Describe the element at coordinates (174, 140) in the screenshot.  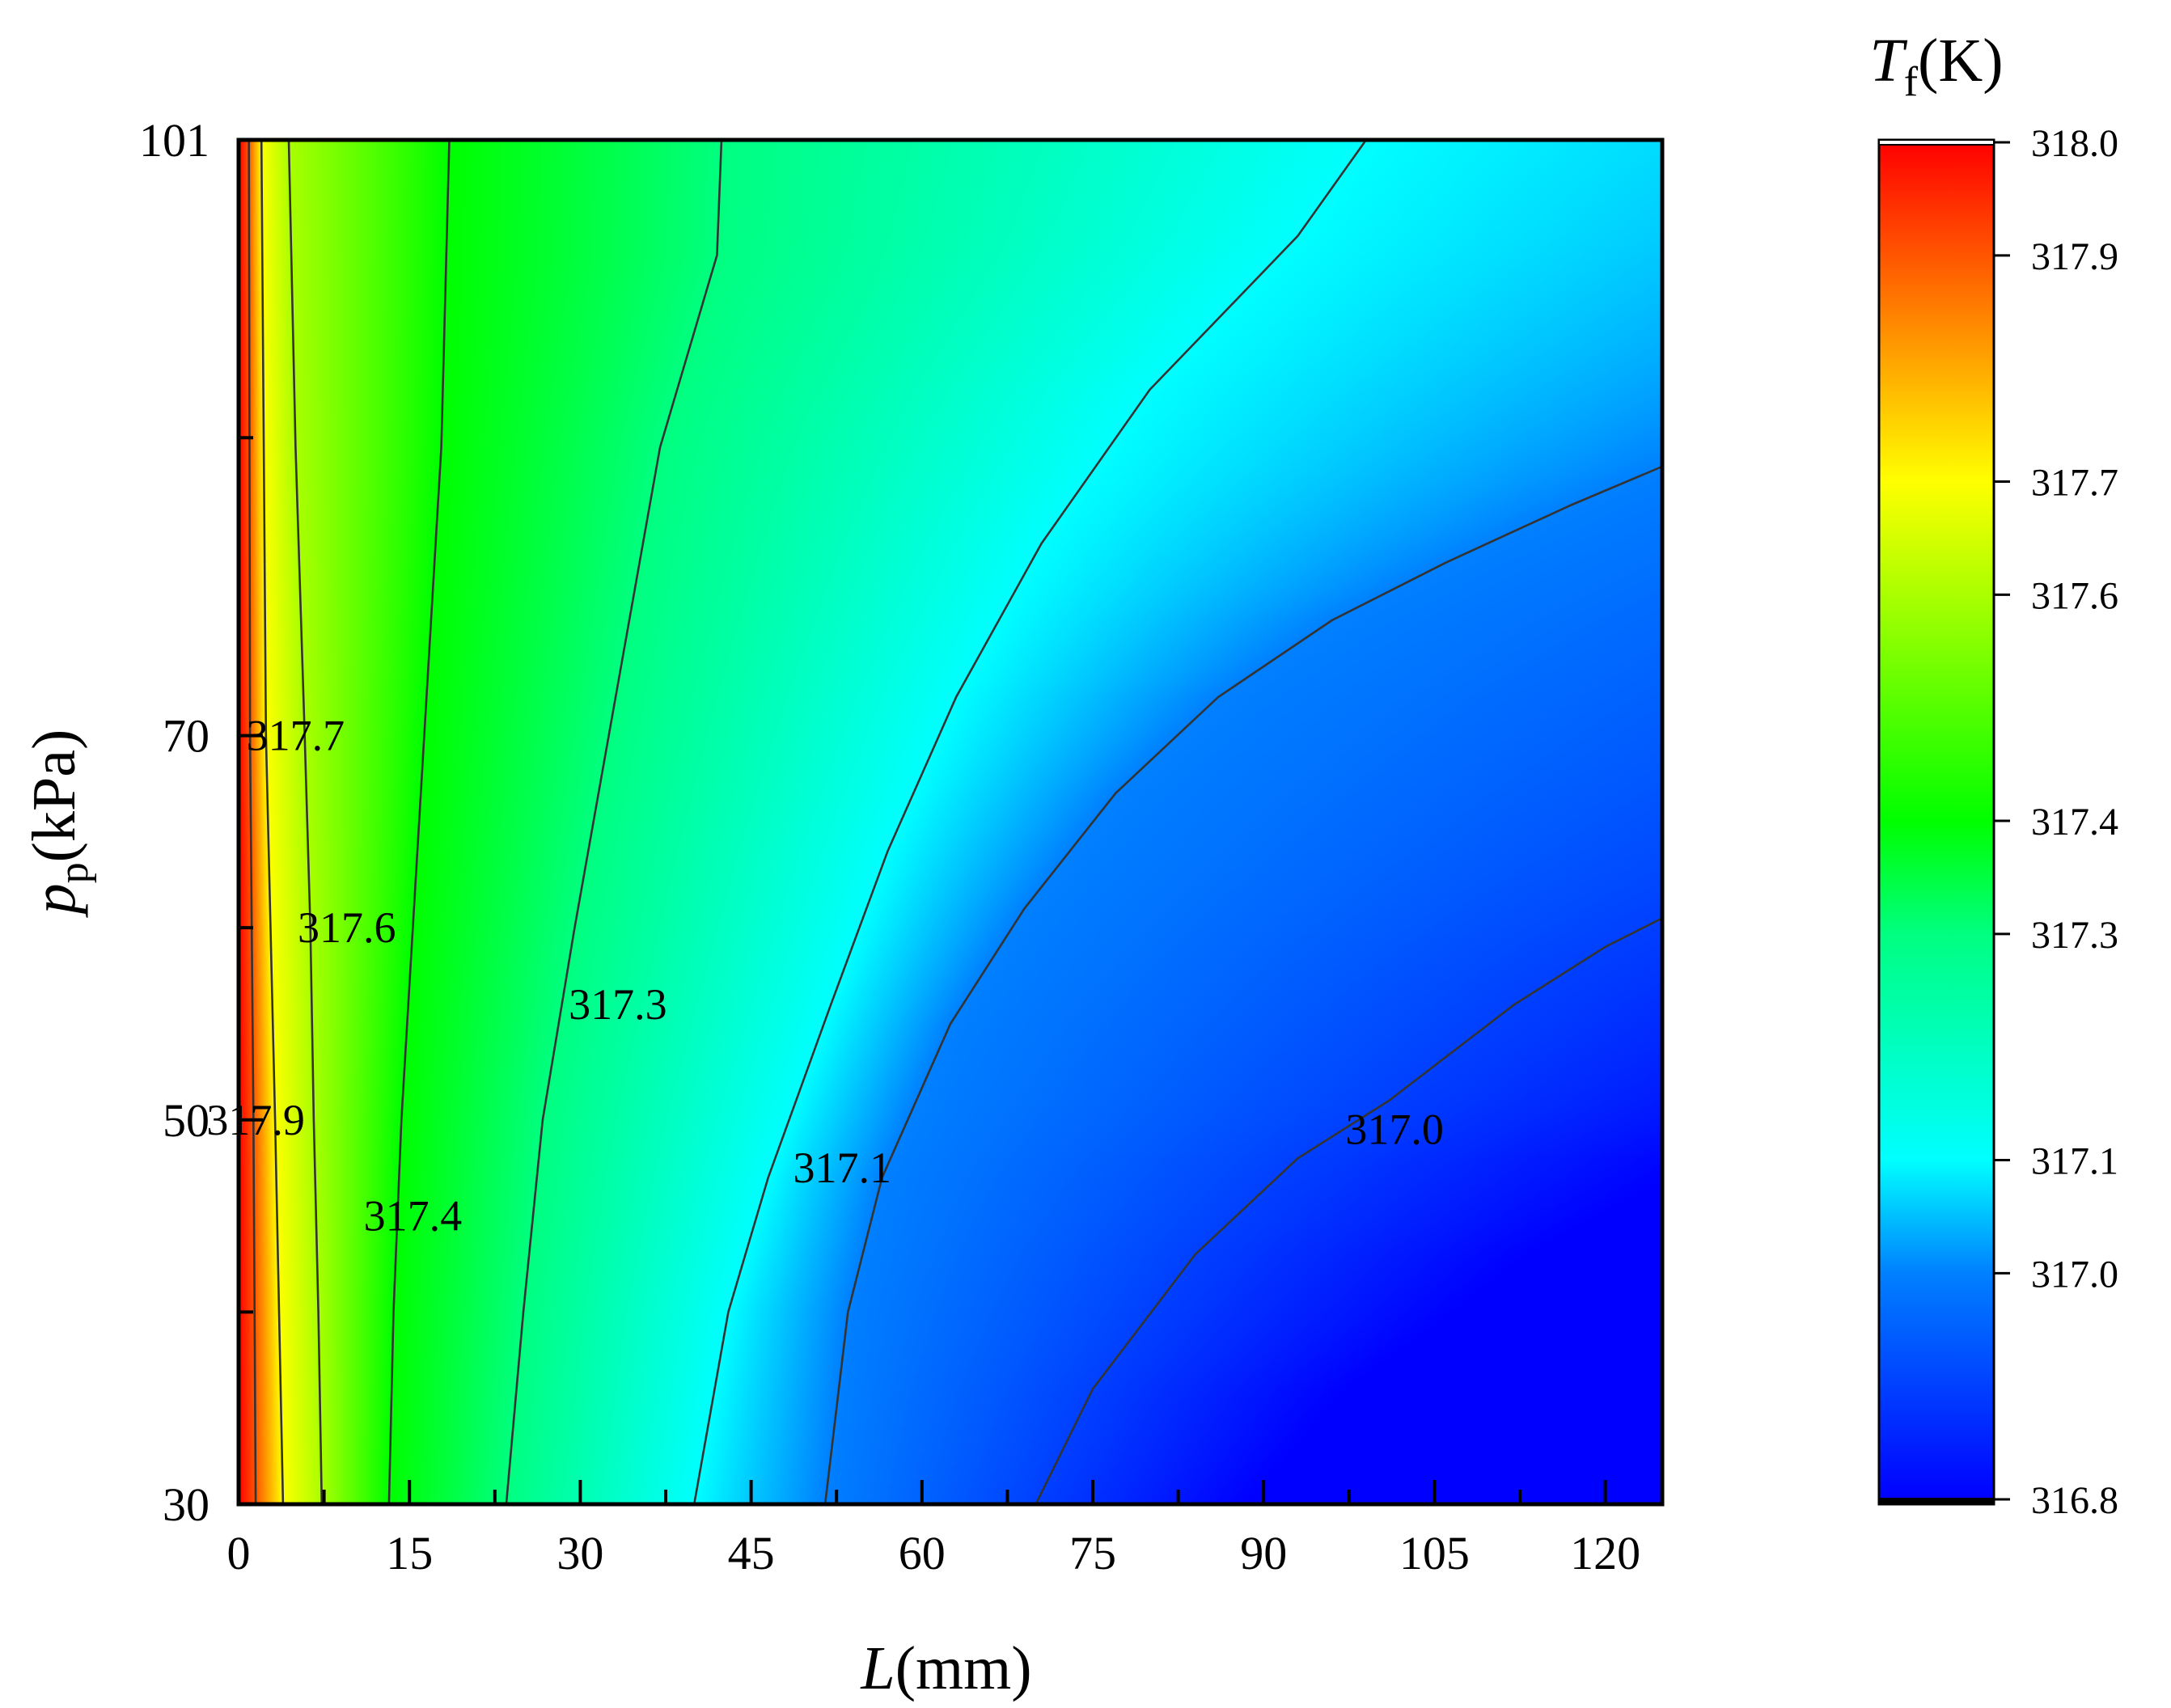
I see `y-tick-label: 101` at that location.